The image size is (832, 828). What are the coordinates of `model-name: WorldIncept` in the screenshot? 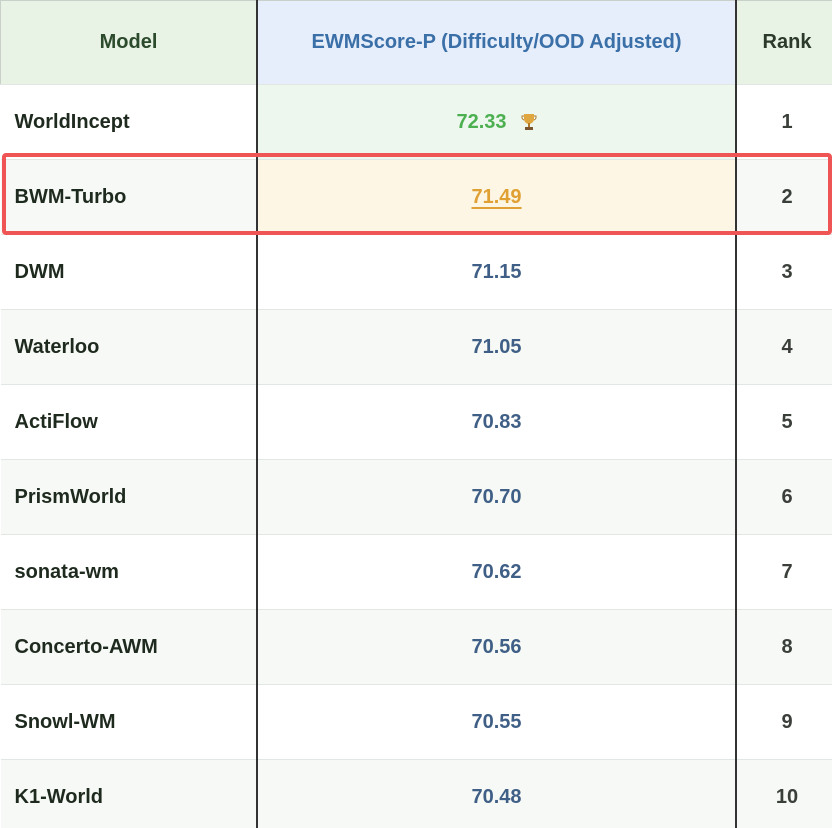 It's located at (72, 121).